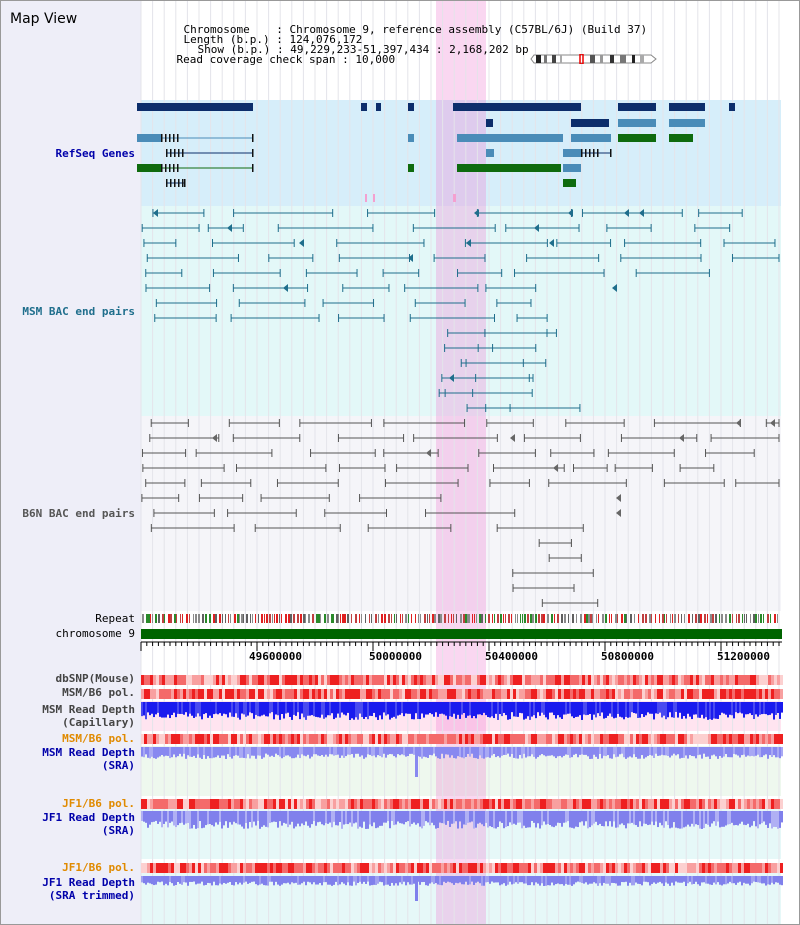  I want to click on msm-bac-end-marker, so click(285, 288).